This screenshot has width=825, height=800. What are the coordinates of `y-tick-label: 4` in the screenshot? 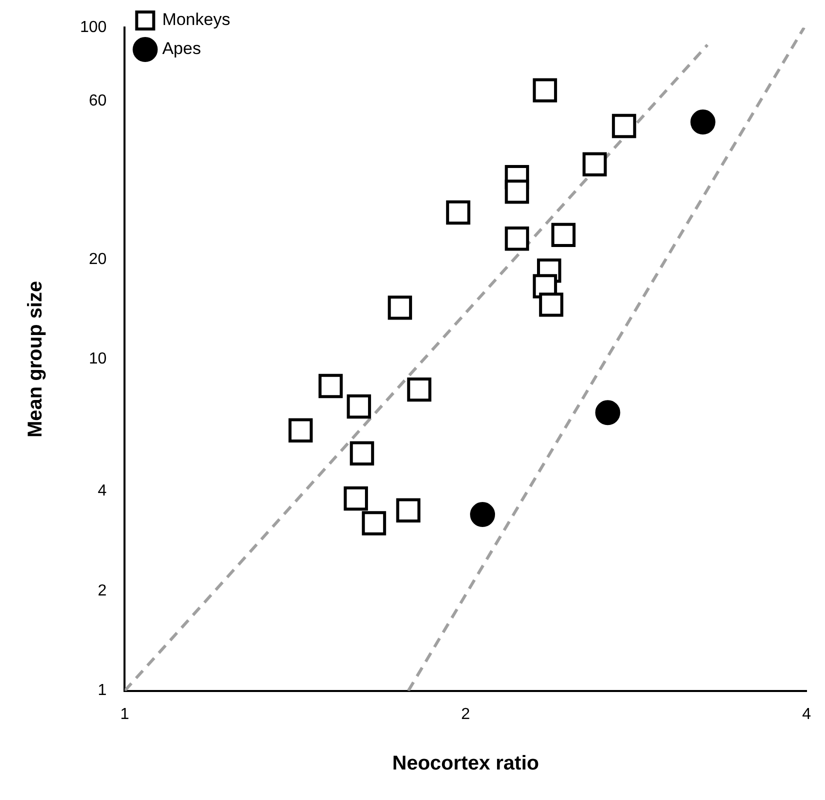 It's located at (102, 491).